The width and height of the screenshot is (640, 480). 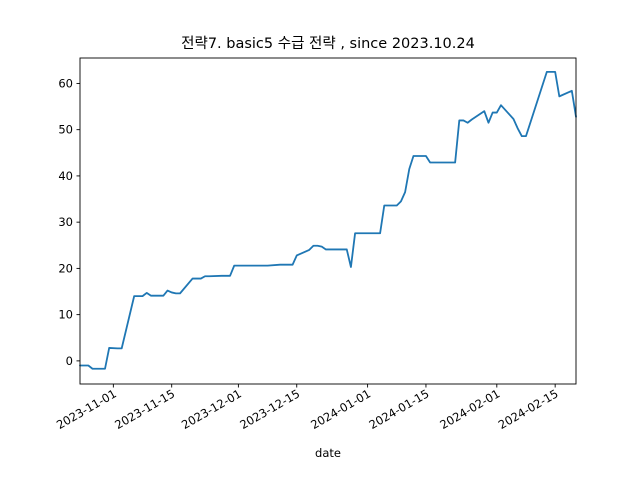 I want to click on x-tick-label: 2023-11-01, so click(x=86, y=409).